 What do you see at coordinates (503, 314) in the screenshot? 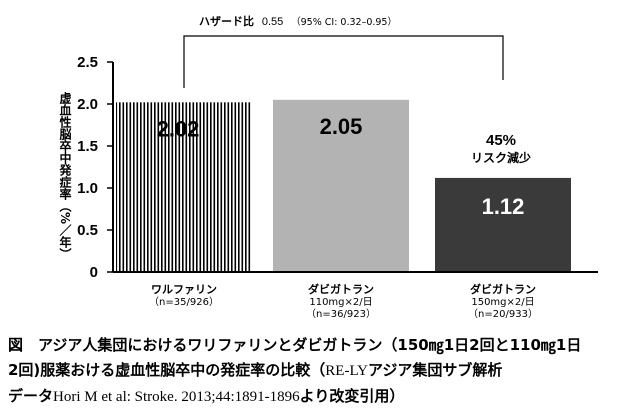
I see `x-category-label: （n=20/933）` at bounding box center [503, 314].